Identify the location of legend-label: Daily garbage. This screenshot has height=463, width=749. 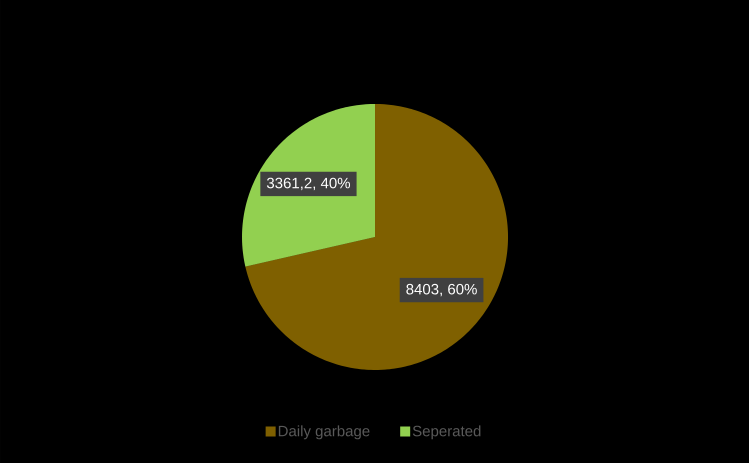
(324, 432).